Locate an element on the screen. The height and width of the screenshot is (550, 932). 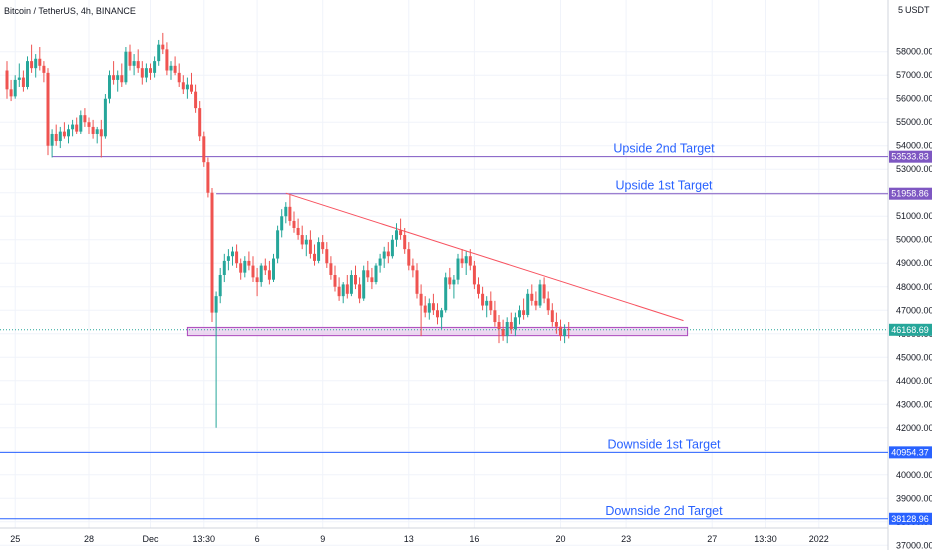
last-price-badge is located at coordinates (910, 329).